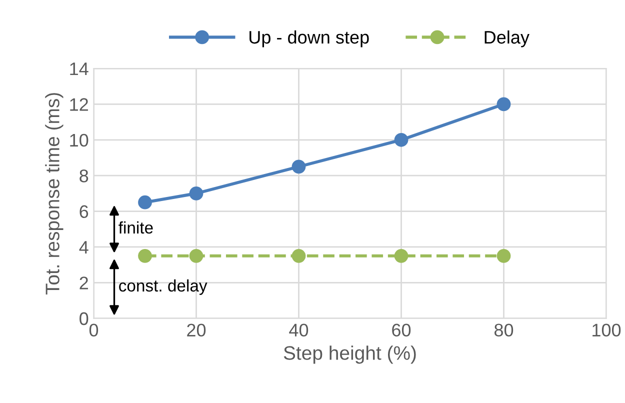 Image resolution: width=625 pixels, height=403 pixels. Describe the element at coordinates (401, 330) in the screenshot. I see `x-tick-label: 60` at that location.